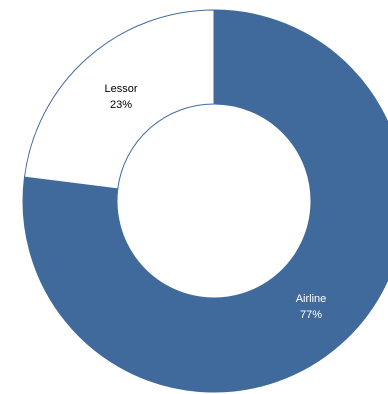 The height and width of the screenshot is (394, 388). I want to click on label-lessor-percent: 23%, so click(121, 105).